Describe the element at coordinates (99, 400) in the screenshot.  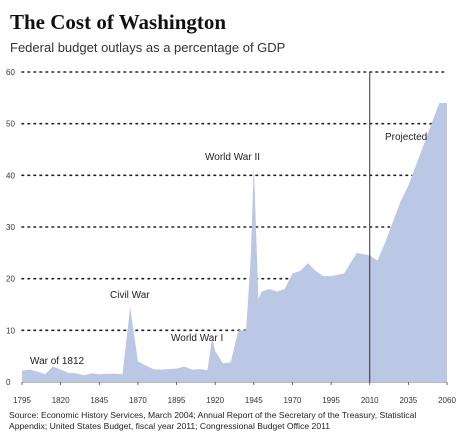
I see `x-tick-label-1845: 1845` at that location.